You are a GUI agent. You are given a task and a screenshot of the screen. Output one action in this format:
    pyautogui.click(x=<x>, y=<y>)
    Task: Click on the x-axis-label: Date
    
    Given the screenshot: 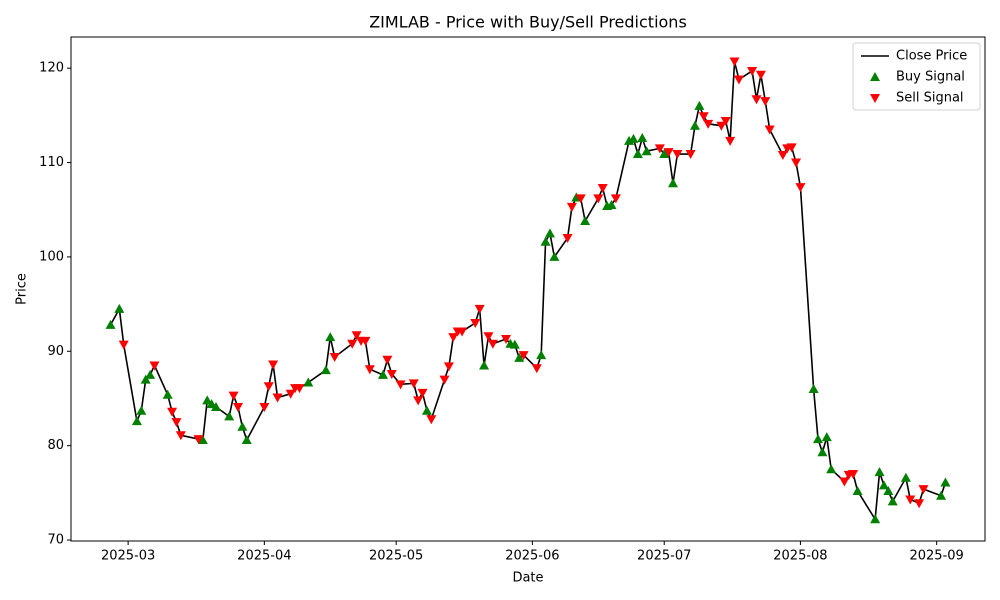 What is the action you would take?
    pyautogui.click(x=527, y=578)
    